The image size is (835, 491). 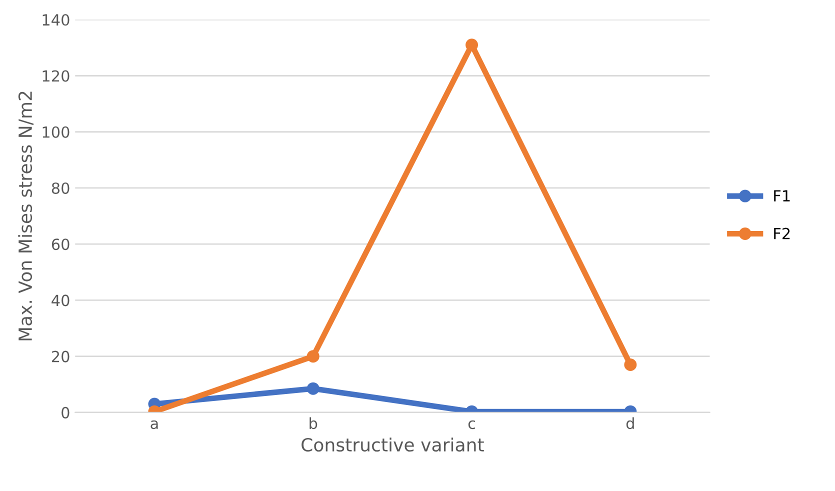 I want to click on y-tick-label: 140, so click(x=56, y=20).